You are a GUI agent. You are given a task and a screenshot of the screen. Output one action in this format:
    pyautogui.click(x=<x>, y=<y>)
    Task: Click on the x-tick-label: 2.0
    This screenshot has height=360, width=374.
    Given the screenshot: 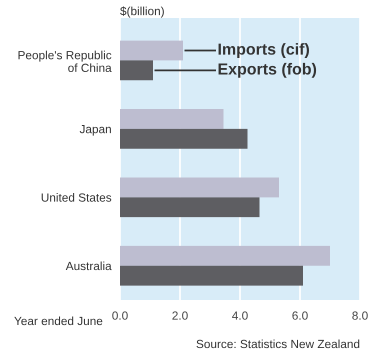 What is the action you would take?
    pyautogui.click(x=180, y=315)
    